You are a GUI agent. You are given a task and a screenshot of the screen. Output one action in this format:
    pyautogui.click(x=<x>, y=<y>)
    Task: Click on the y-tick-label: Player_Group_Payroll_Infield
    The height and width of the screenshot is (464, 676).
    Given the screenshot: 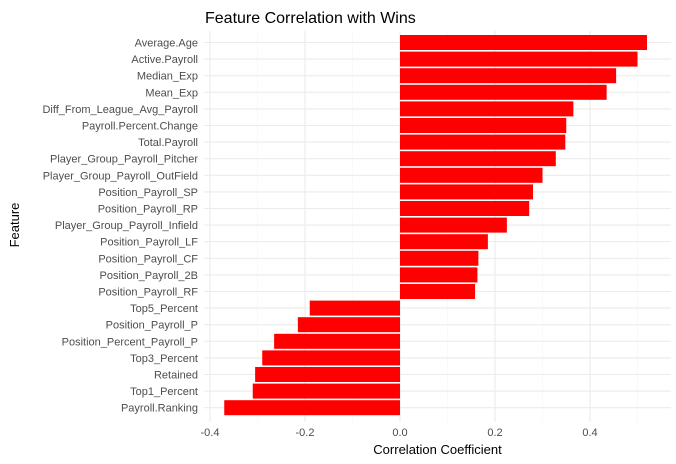 What is the action you would take?
    pyautogui.click(x=126, y=226)
    